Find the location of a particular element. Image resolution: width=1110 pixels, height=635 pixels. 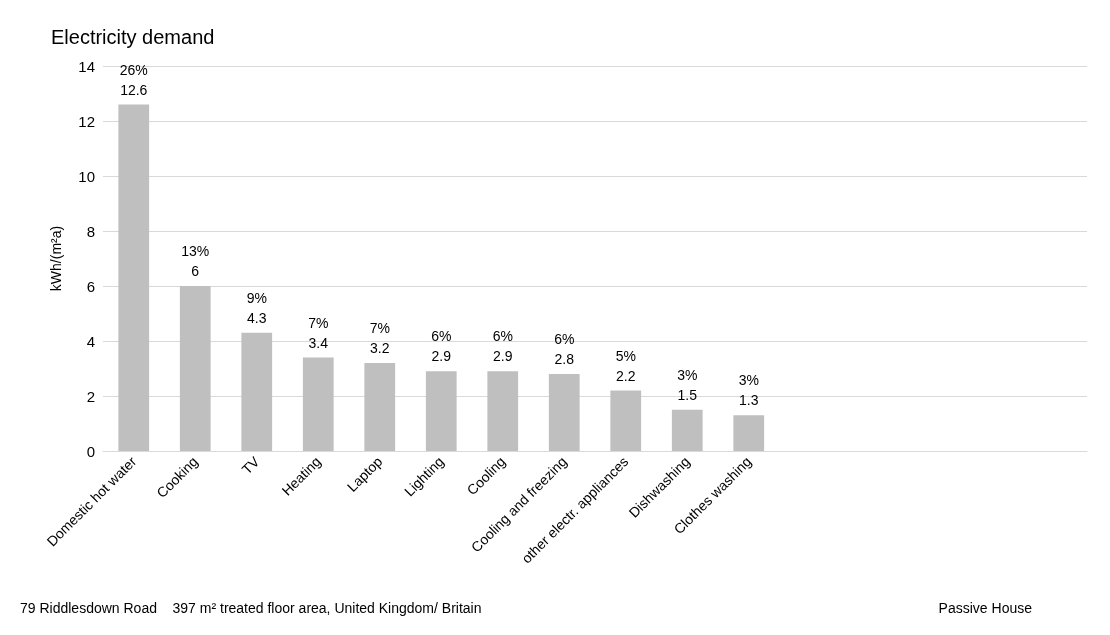

data-label: 9% 4.3 is located at coordinates (256, 307).